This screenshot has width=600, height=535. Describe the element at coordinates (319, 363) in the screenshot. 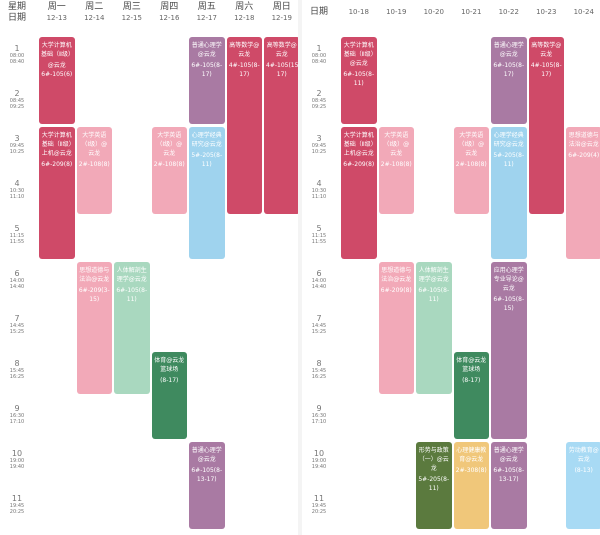

I see `slot-number: 8` at that location.